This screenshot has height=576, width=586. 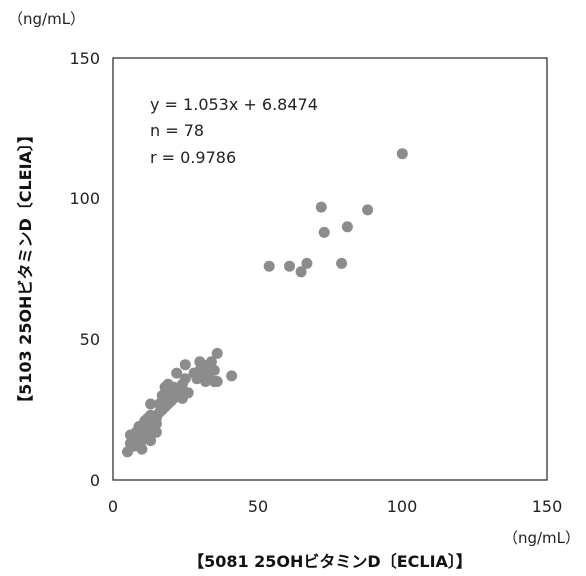 I want to click on y-axis-unit: （ng/mL）, so click(x=46, y=19).